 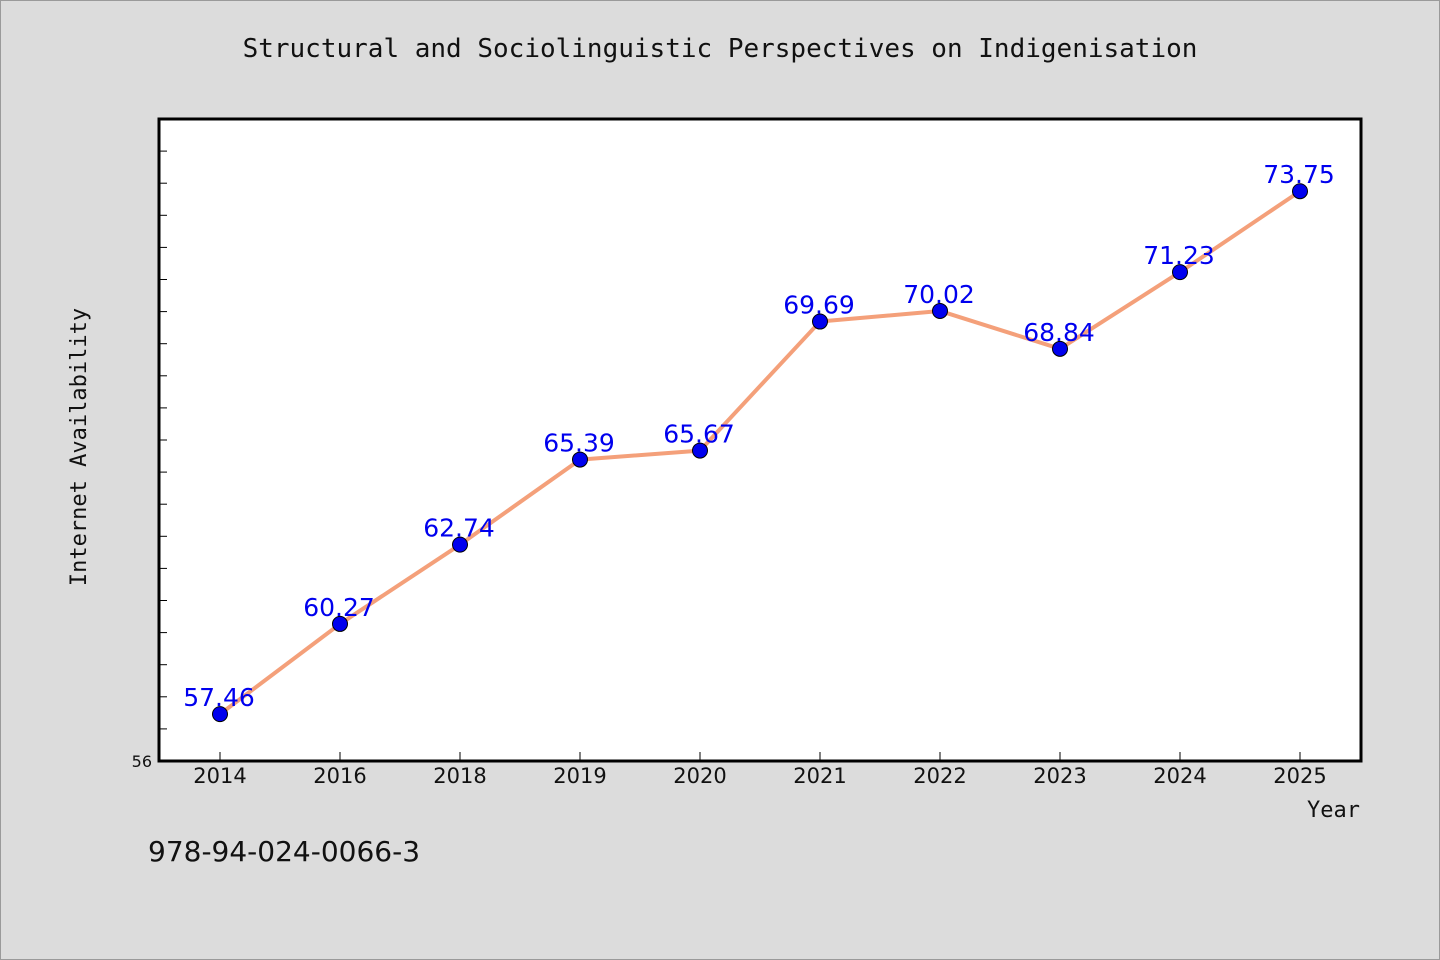 I want to click on x-axis-label: Year, so click(x=1333, y=810).